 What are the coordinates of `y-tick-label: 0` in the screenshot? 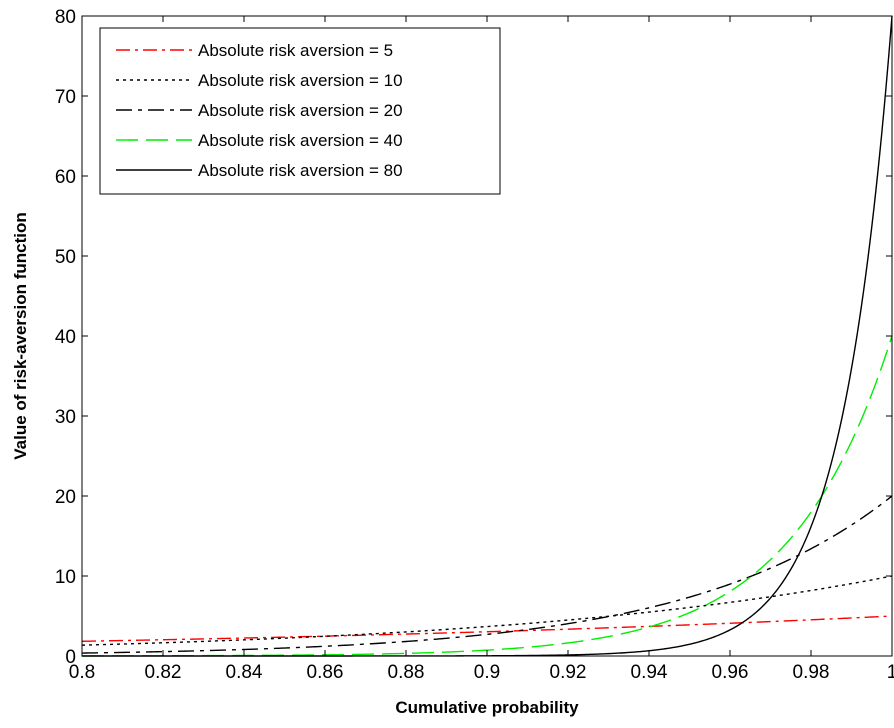 It's located at (70, 657).